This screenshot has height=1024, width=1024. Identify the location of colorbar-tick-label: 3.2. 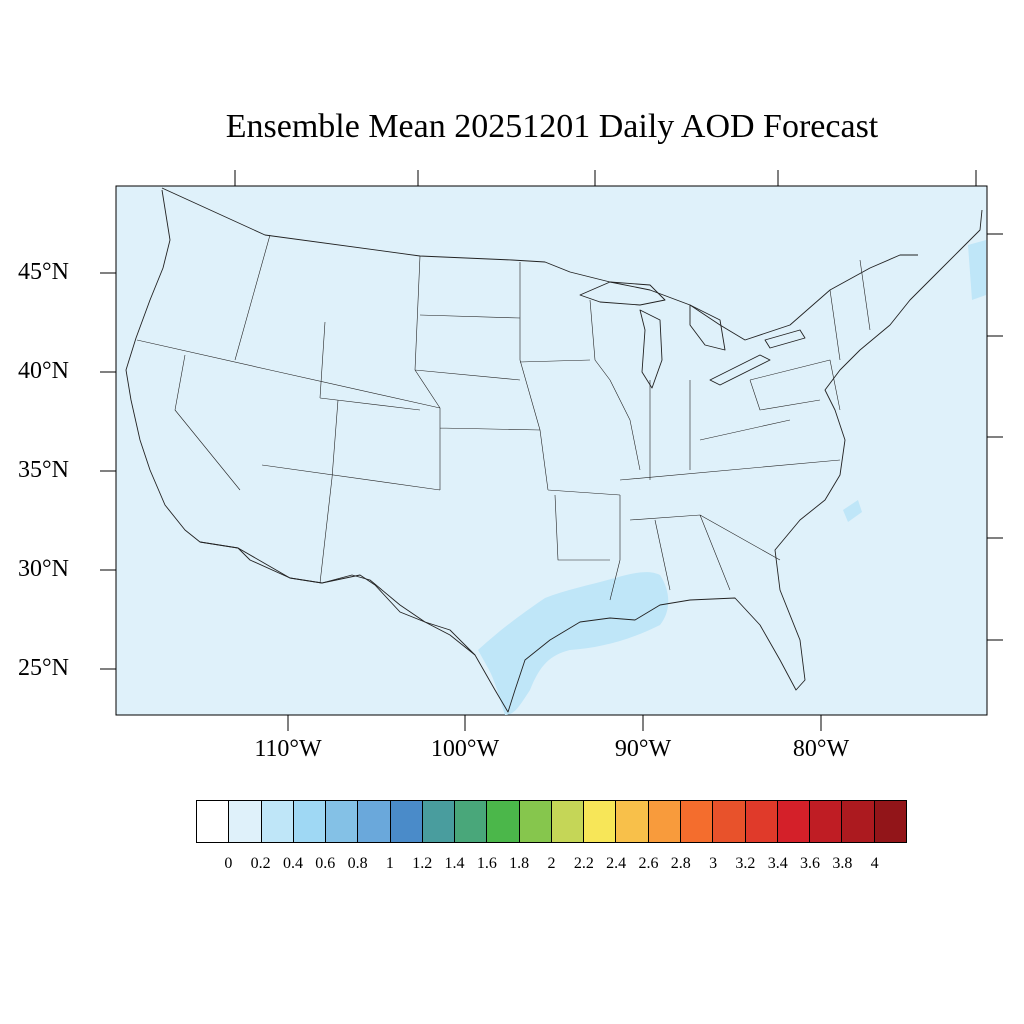
(745, 863).